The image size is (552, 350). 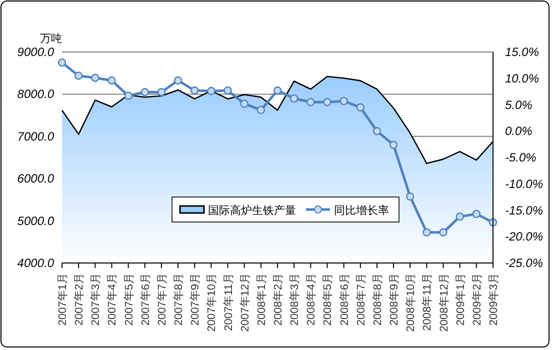 What do you see at coordinates (146, 299) in the screenshot?
I see `x-tick-label: 2007年6月` at bounding box center [146, 299].